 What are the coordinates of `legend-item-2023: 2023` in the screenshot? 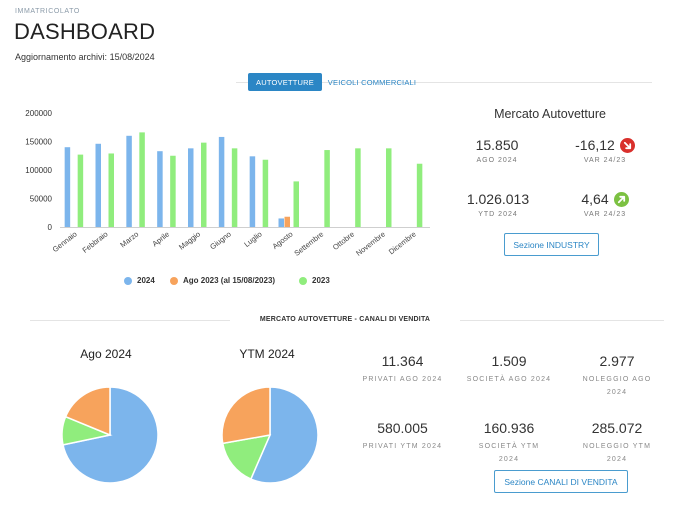 It's located at (314, 280).